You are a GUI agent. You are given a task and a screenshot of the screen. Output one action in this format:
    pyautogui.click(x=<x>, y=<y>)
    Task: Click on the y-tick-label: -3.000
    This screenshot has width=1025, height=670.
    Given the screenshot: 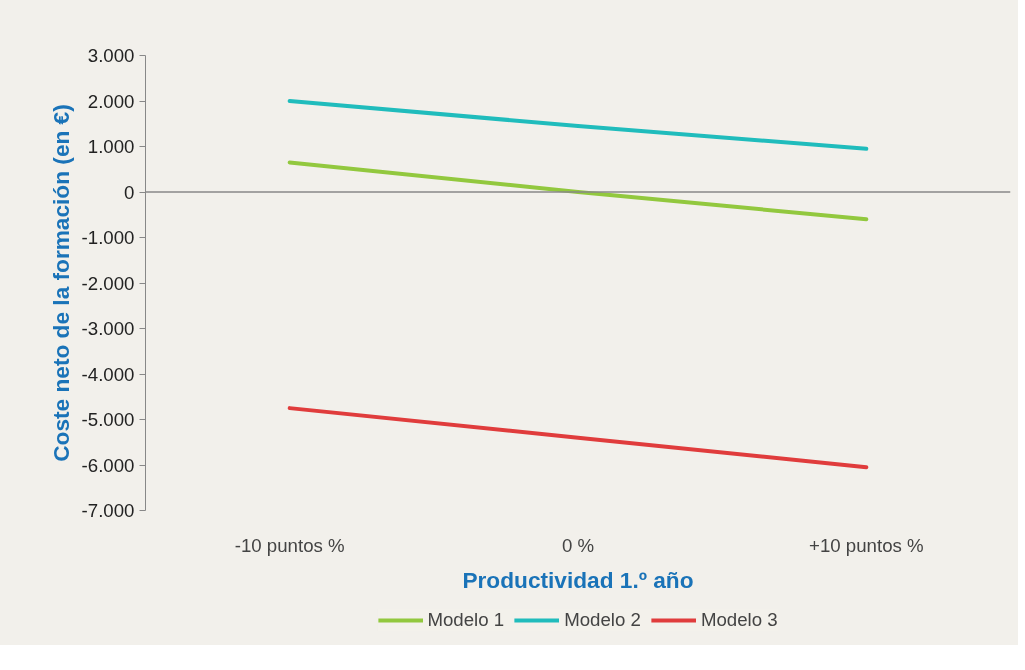 What is the action you would take?
    pyautogui.click(x=108, y=328)
    